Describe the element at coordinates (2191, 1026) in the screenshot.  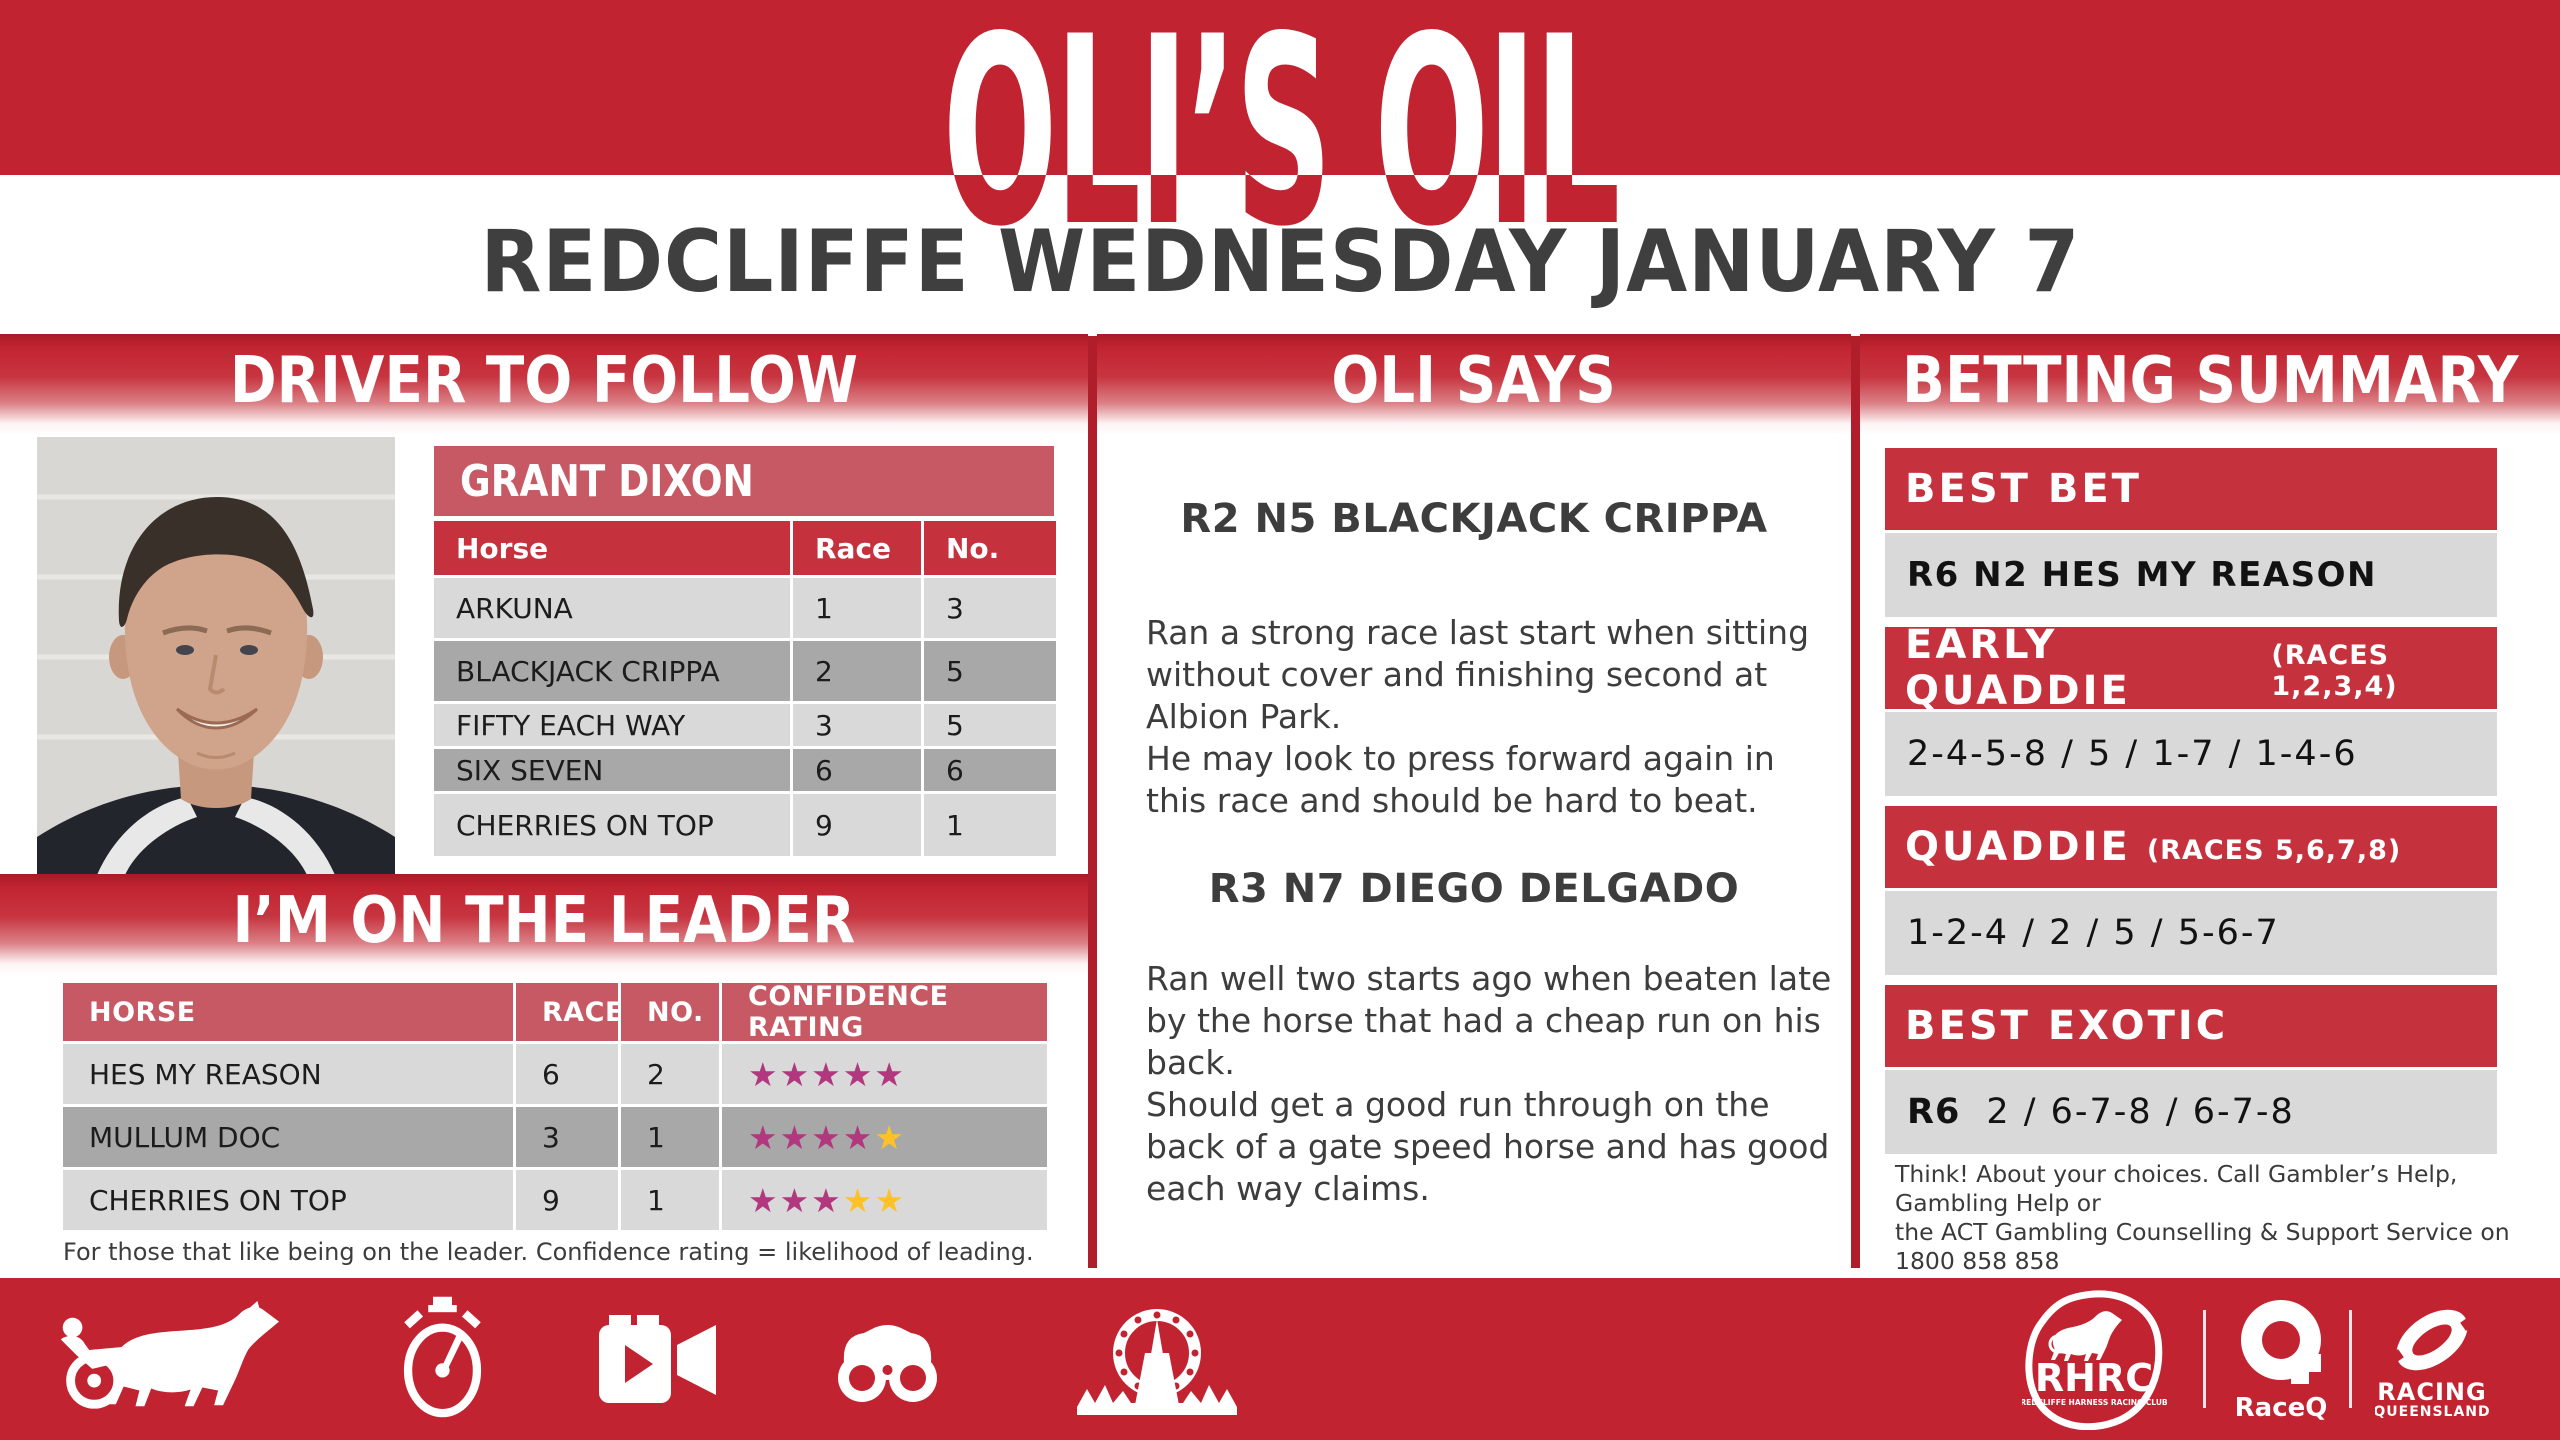
I see `best-exotic-bar: BEST EXOTIC` at that location.